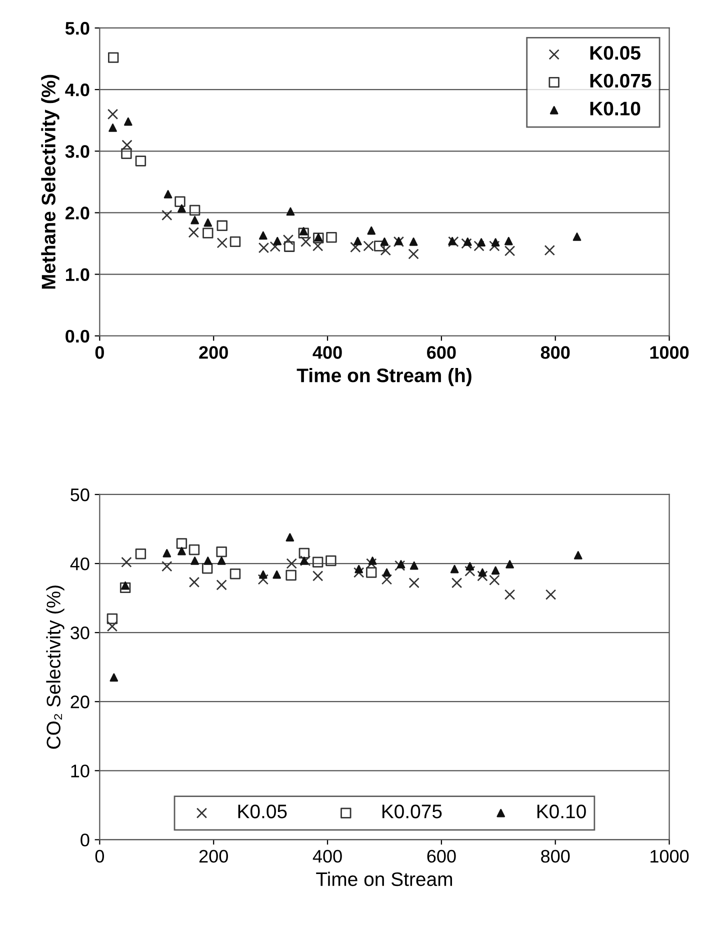 The width and height of the screenshot is (712, 933). What do you see at coordinates (80, 495) in the screenshot?
I see `y-tick-label: 50` at bounding box center [80, 495].